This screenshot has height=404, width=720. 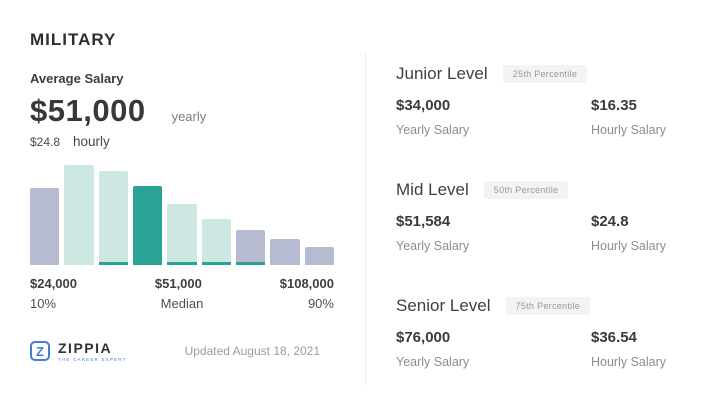 I want to click on salary-histogram, so click(x=182, y=215).